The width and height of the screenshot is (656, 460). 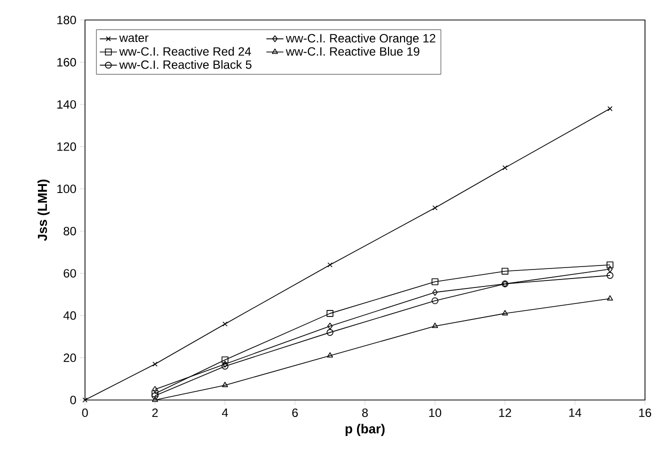 What do you see at coordinates (155, 412) in the screenshot?
I see `x-tick-label: 2` at bounding box center [155, 412].